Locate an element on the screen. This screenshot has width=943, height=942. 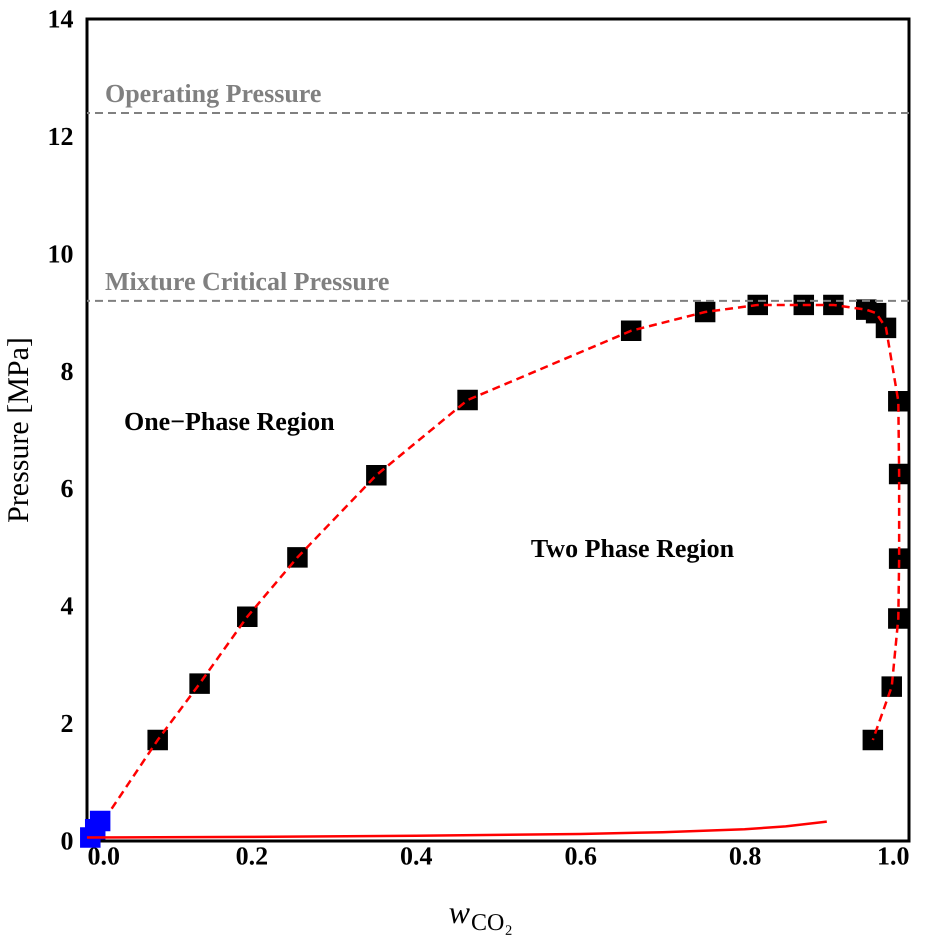
x-tick-label: 0.6 is located at coordinates (580, 856).